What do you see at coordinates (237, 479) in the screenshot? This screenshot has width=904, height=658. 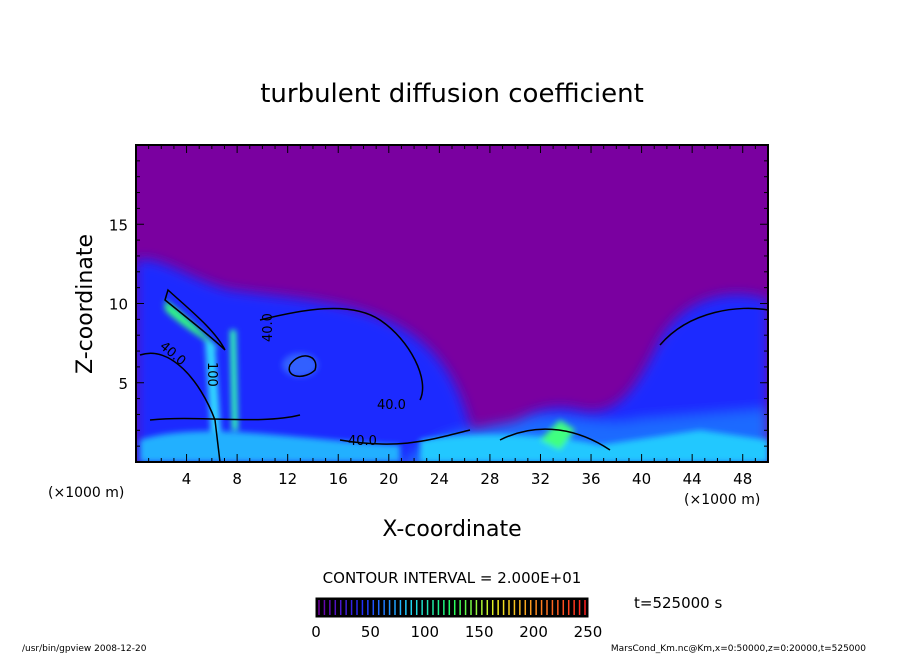 I see `x-tick-label: 8` at bounding box center [237, 479].